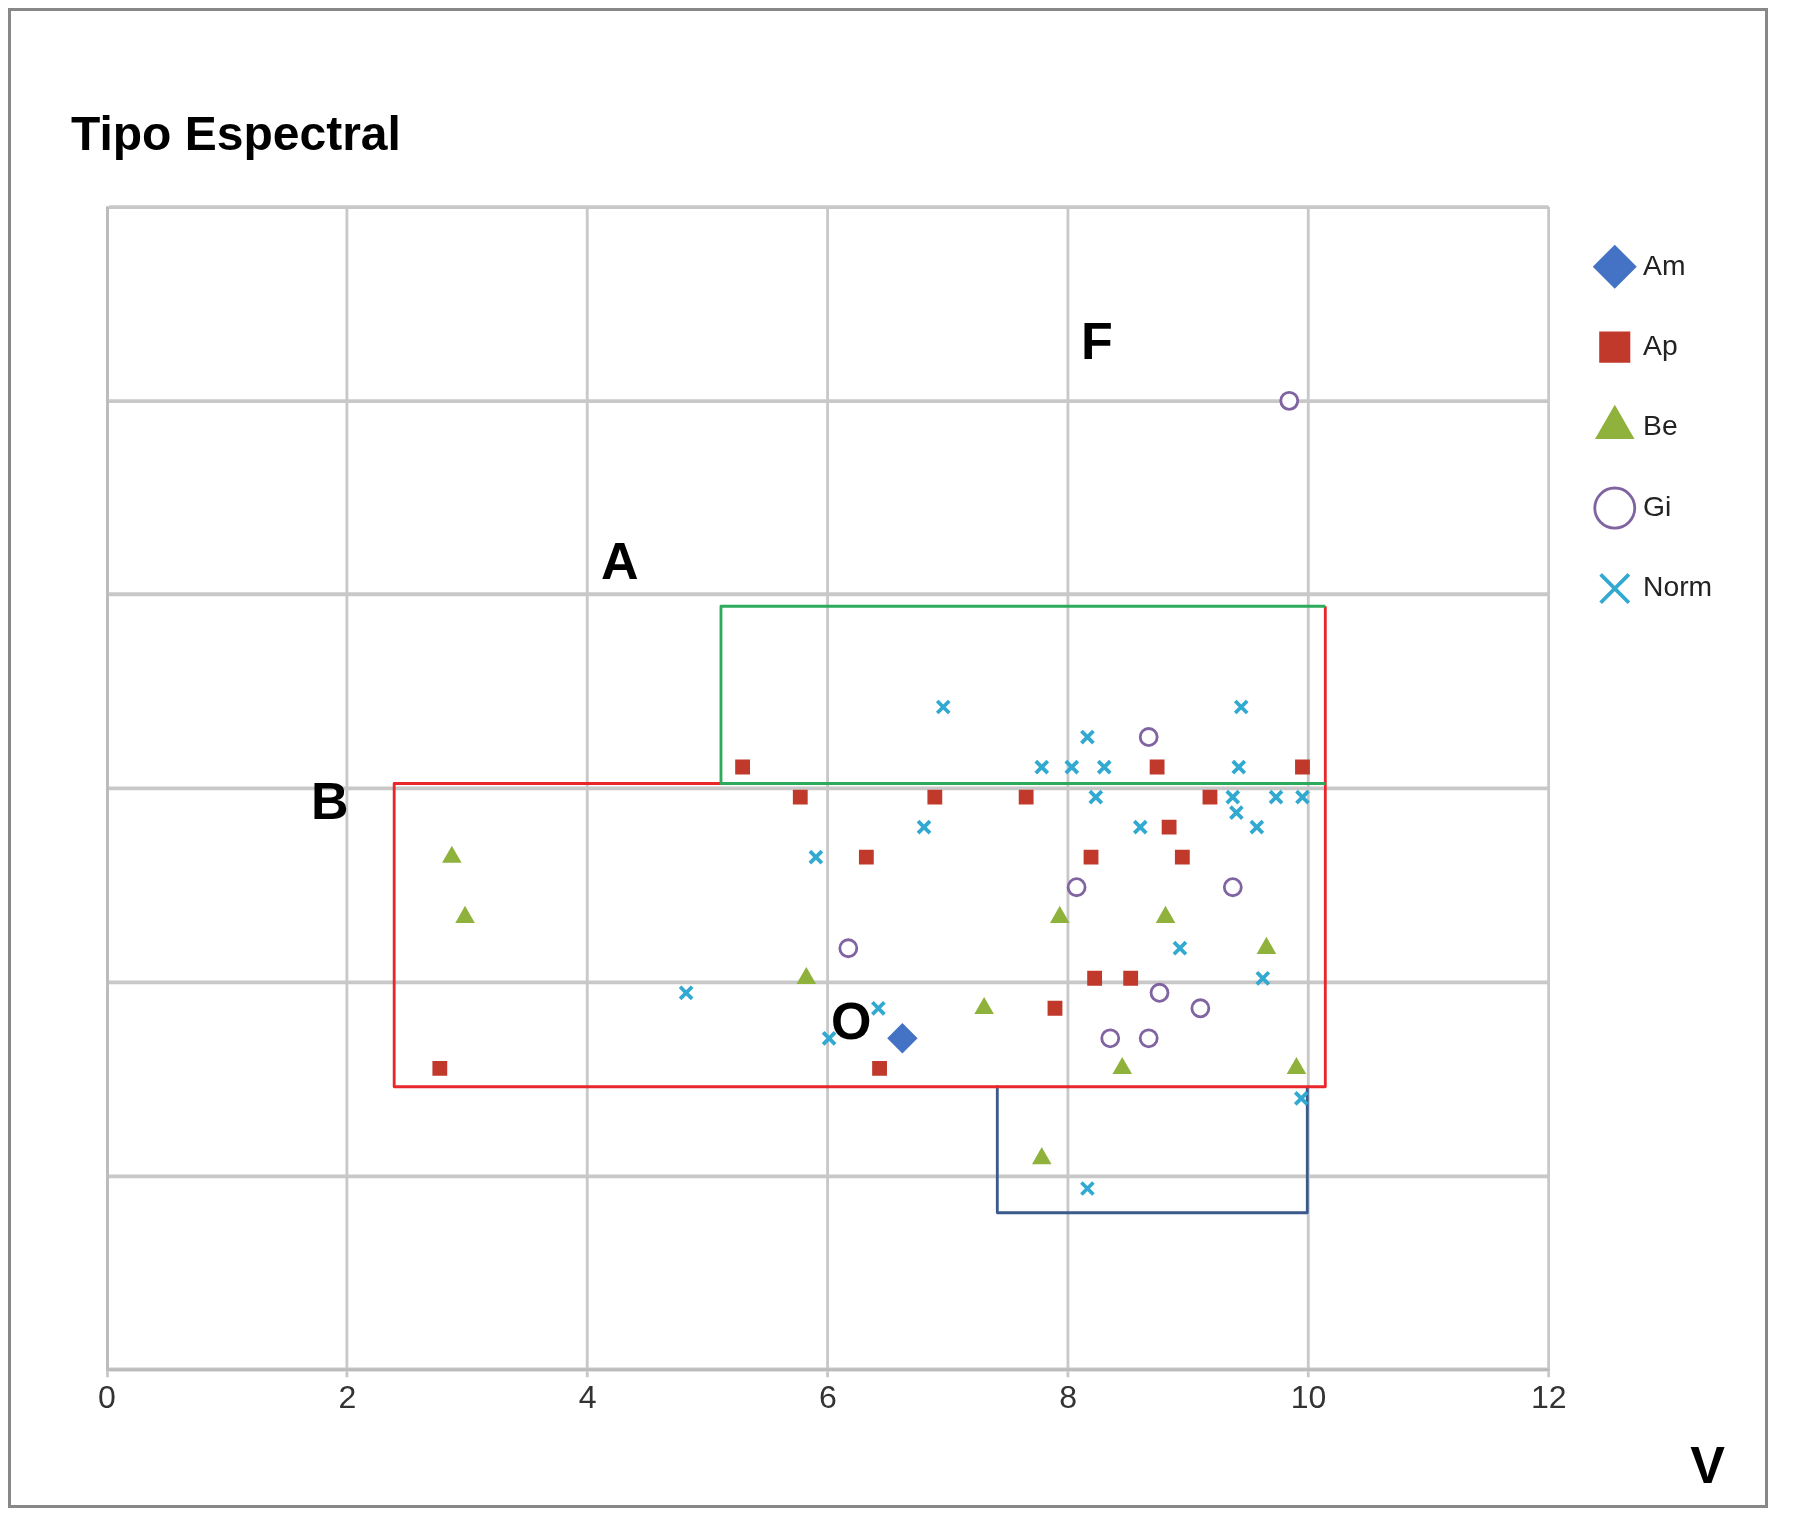  I want to click on x-tick-label: 10, so click(1308, 1397).